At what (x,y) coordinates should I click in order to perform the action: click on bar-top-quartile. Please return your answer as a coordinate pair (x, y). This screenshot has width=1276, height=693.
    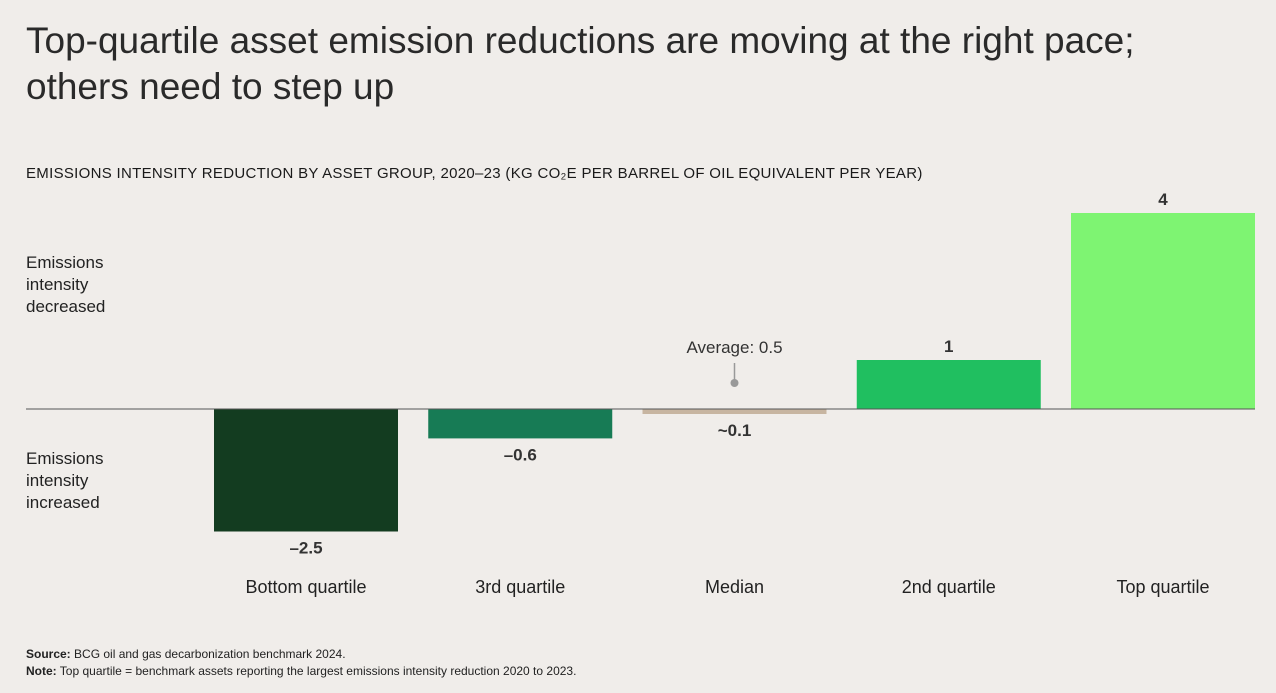
    Looking at the image, I should click on (1163, 311).